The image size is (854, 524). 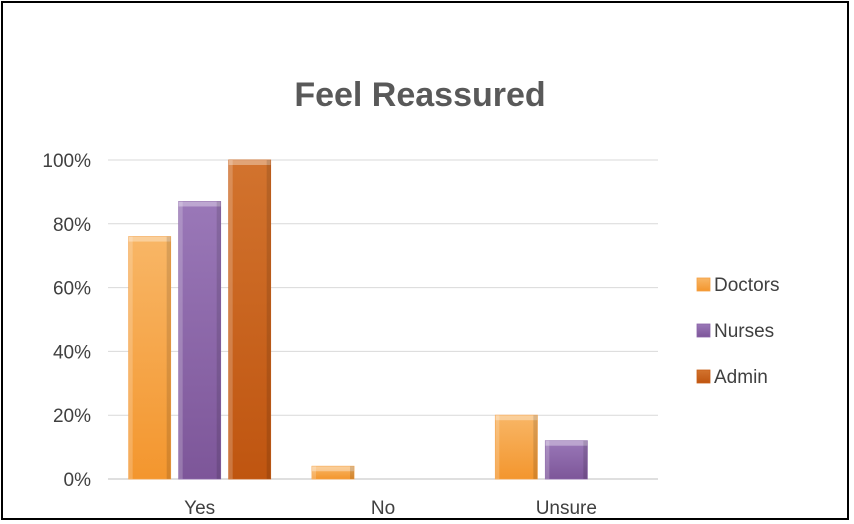 What do you see at coordinates (333, 472) in the screenshot?
I see `bar-doctors-no` at bounding box center [333, 472].